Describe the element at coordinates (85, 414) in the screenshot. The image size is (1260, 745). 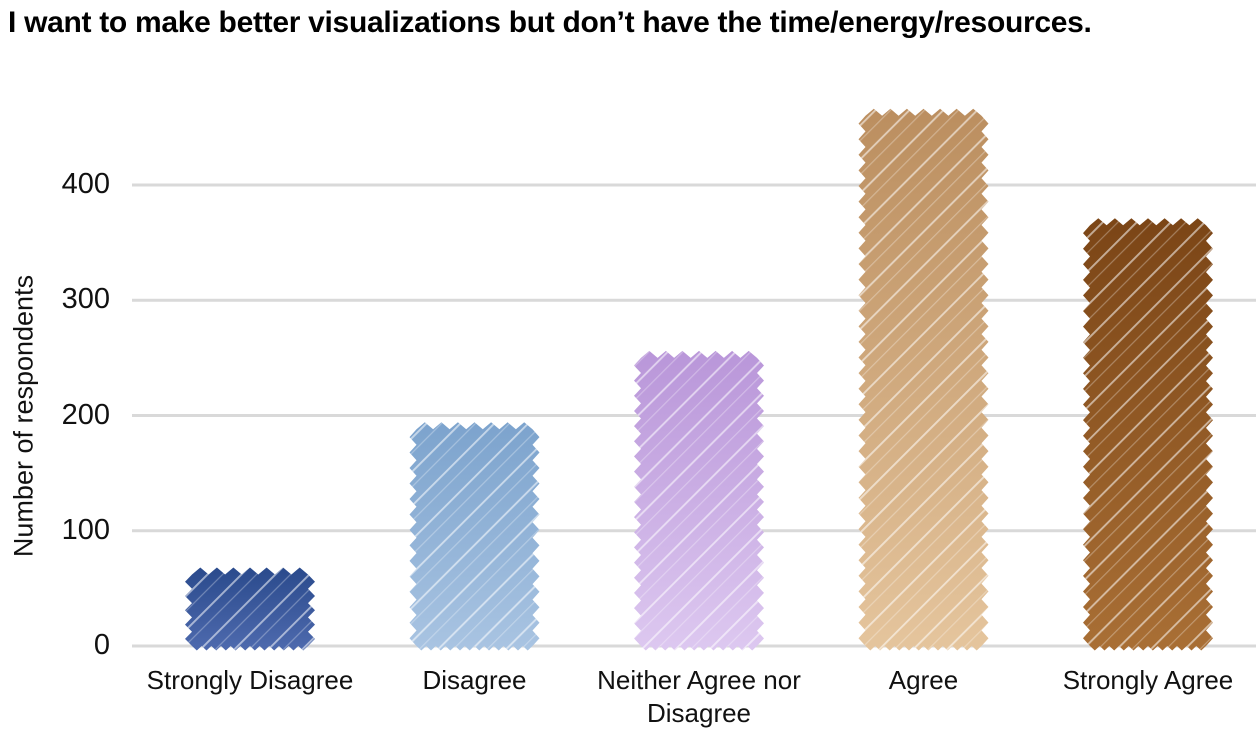
I see `y-tick-label-200: 200` at that location.